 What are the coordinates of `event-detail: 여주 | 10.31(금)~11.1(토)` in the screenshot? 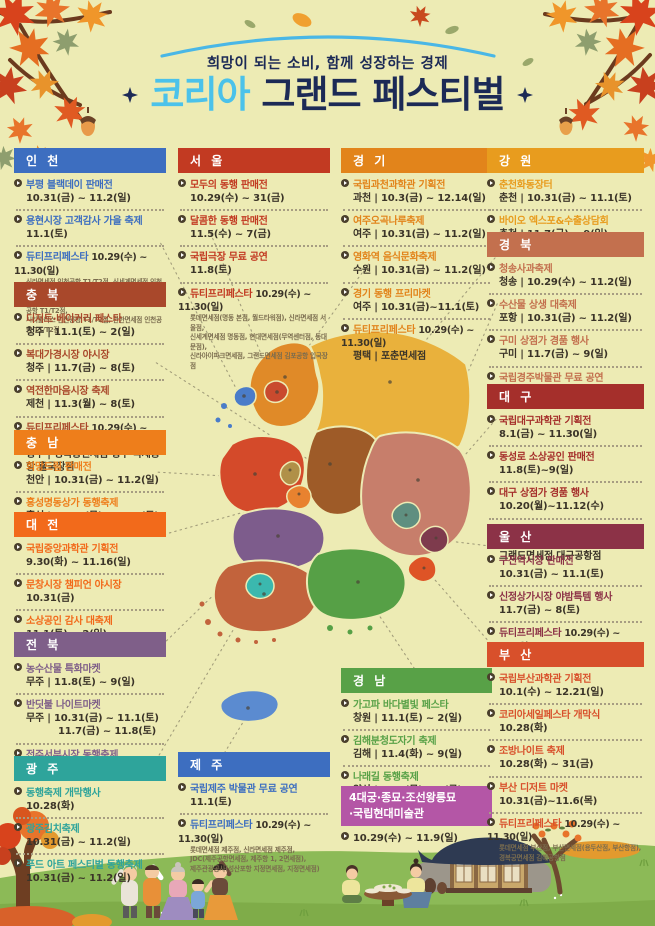 It's located at (416, 307).